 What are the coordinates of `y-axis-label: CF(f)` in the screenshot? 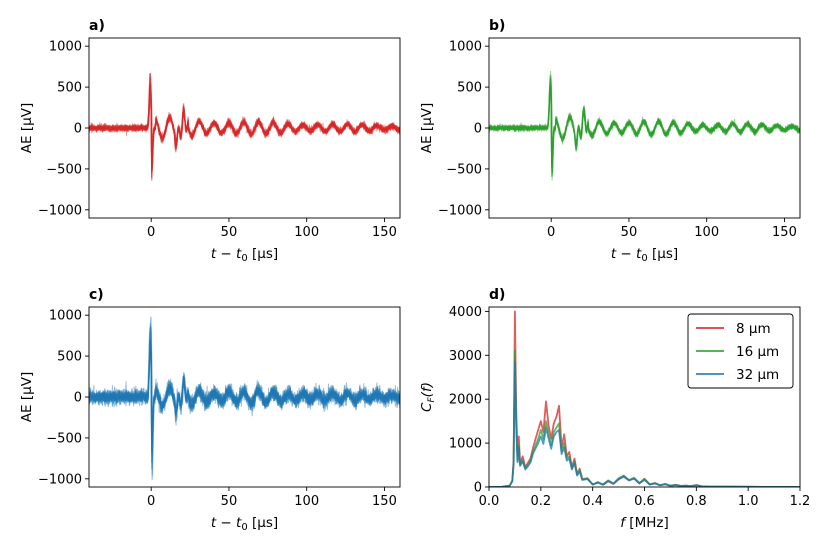 It's located at (428, 397).